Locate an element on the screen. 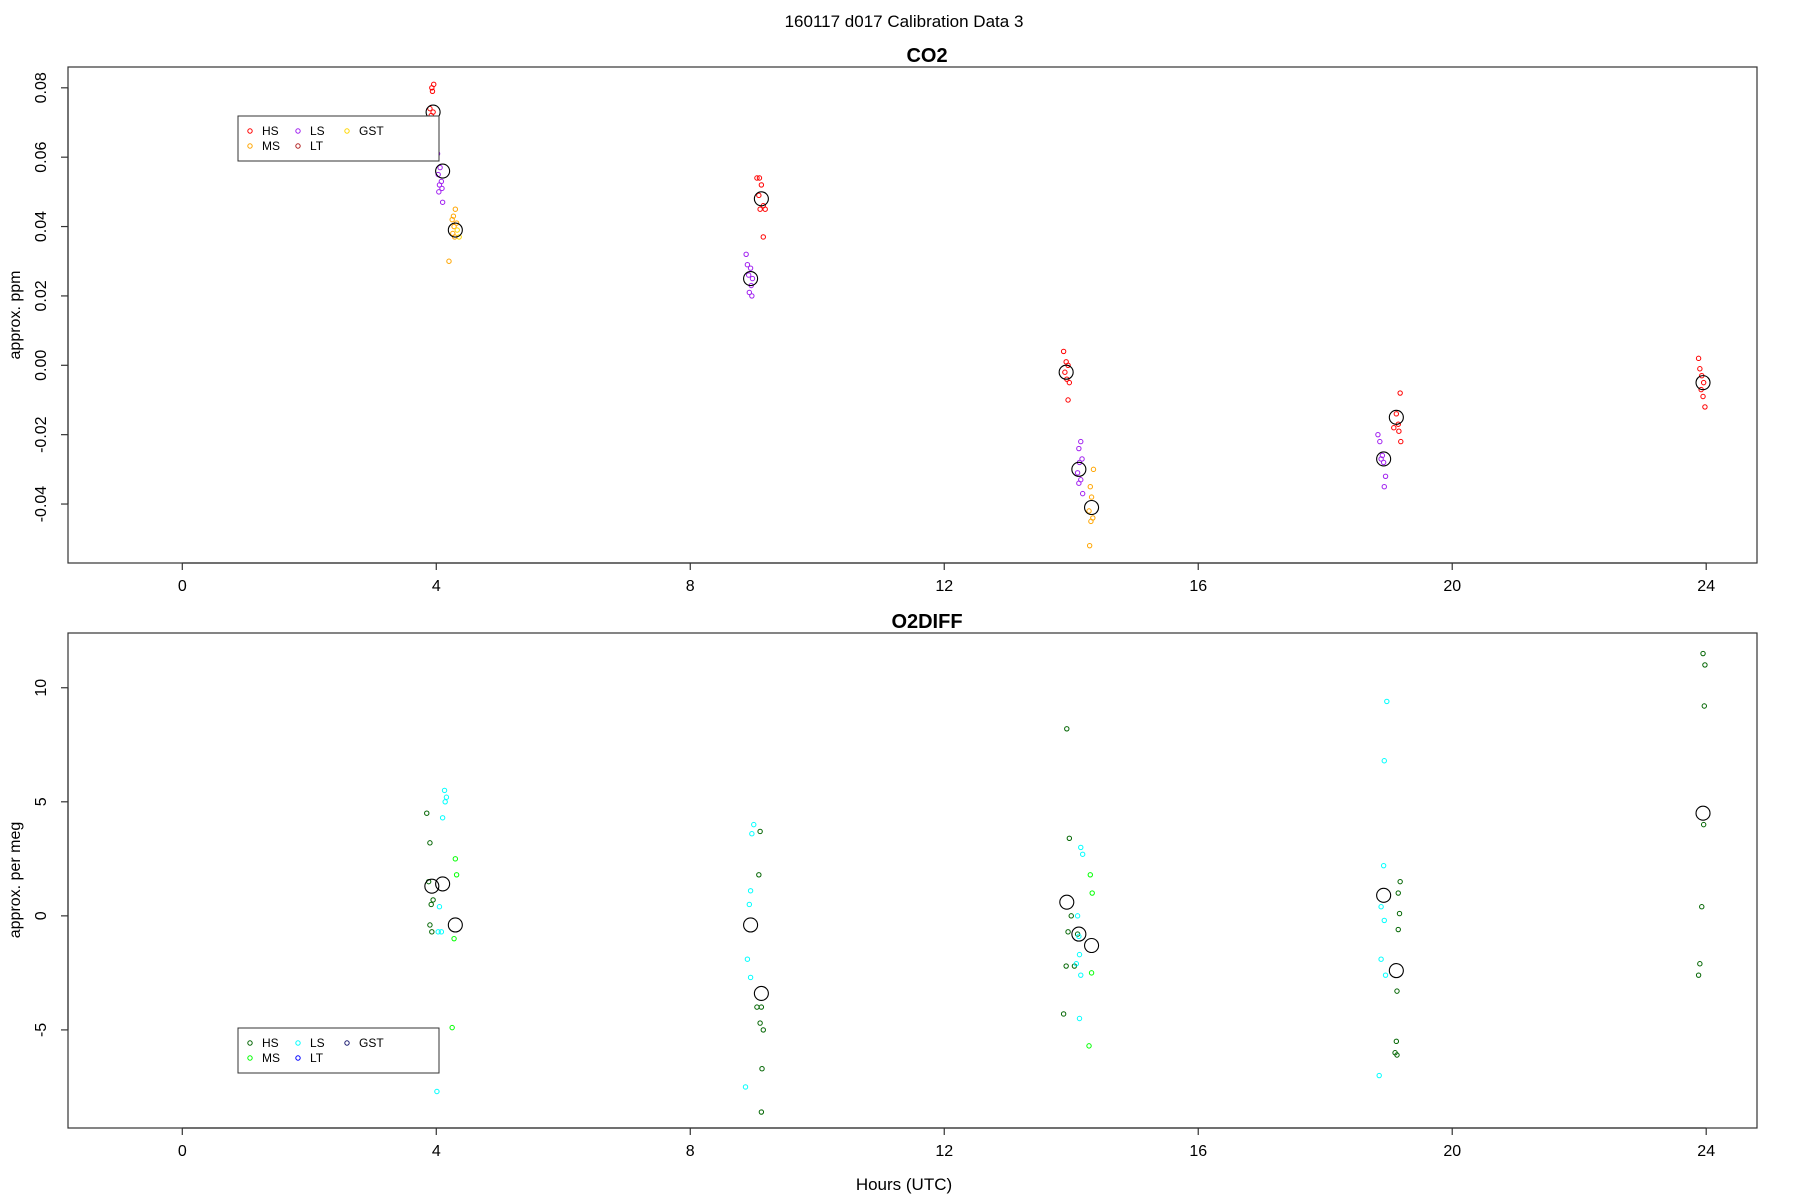 The width and height of the screenshot is (1800, 1200). o2diff-legend-label-ls: LS is located at coordinates (317, 1043).